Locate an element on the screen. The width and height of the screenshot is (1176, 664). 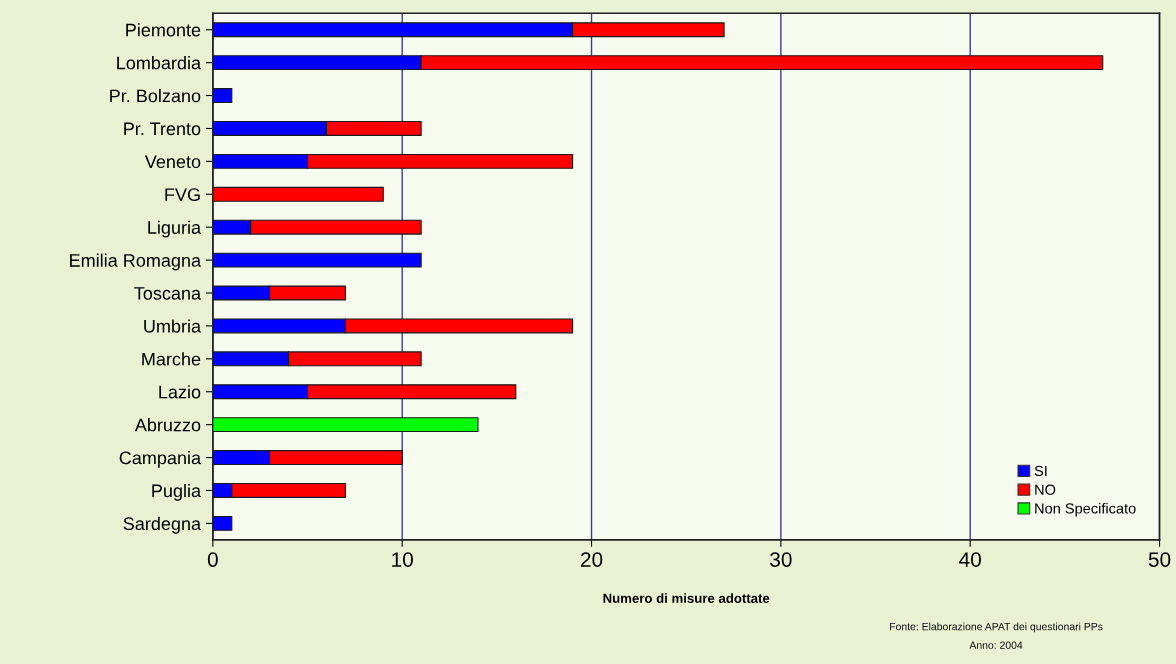
x-tick-label: 20 is located at coordinates (591, 559).